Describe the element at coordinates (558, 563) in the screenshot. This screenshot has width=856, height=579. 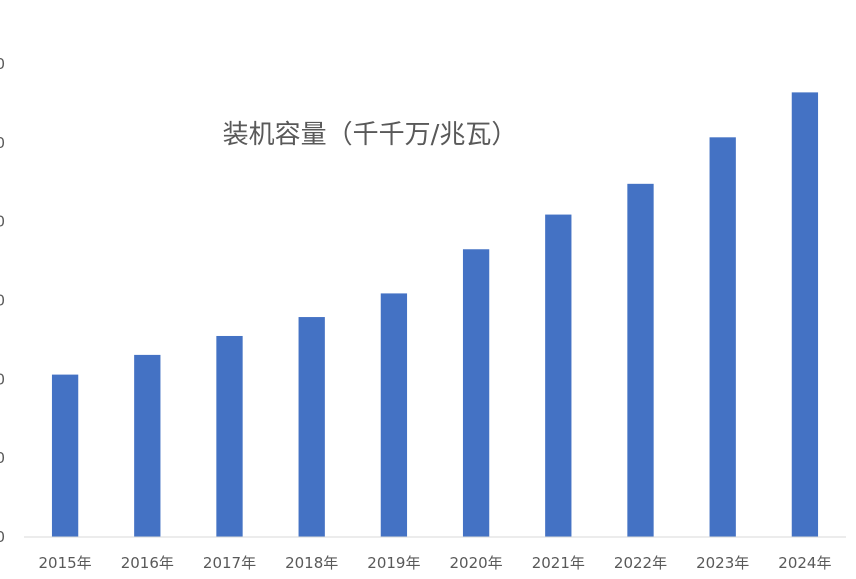
I see `x-tick-label: 2021年` at that location.